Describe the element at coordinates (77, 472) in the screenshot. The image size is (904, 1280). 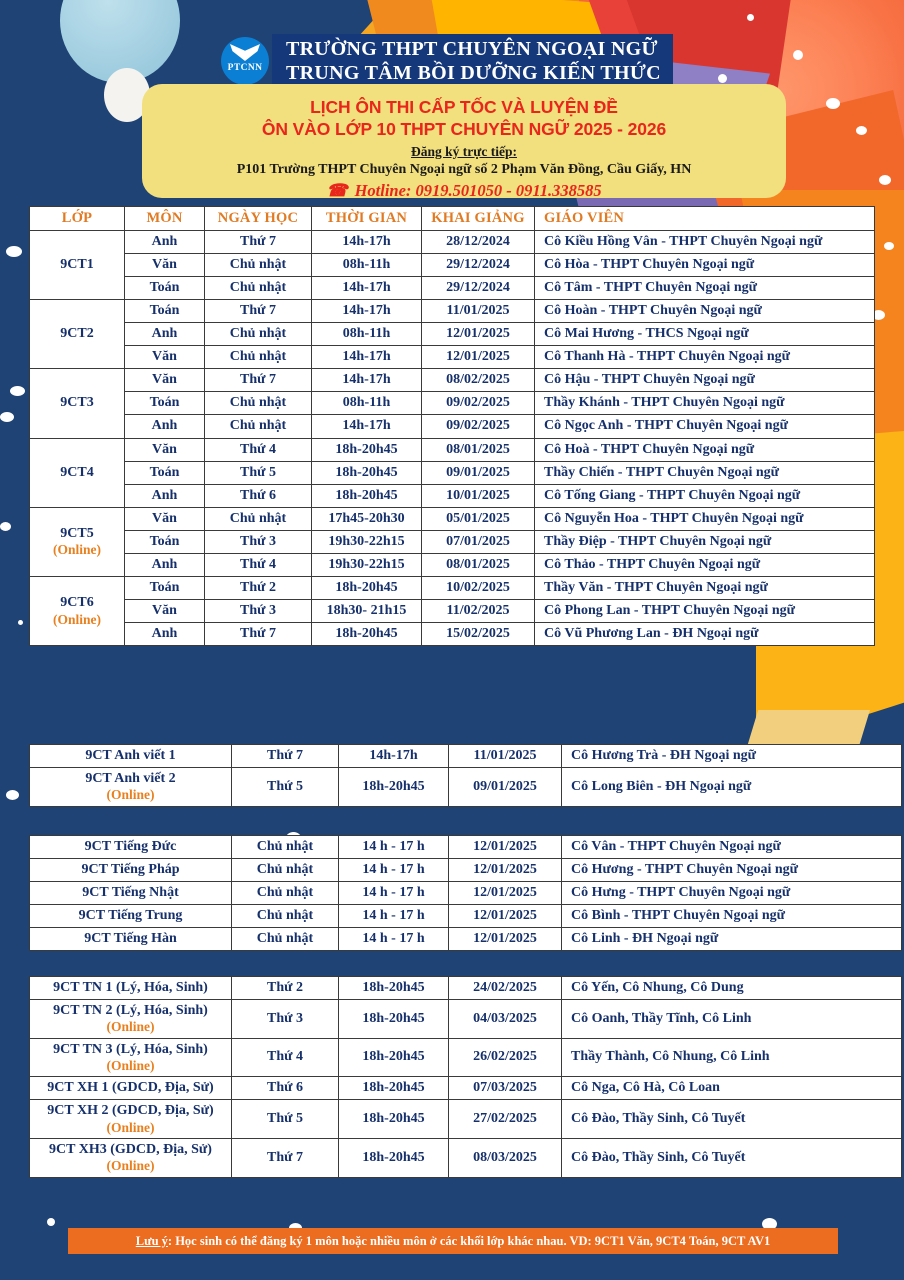
I see `class-label: 9CT4` at that location.